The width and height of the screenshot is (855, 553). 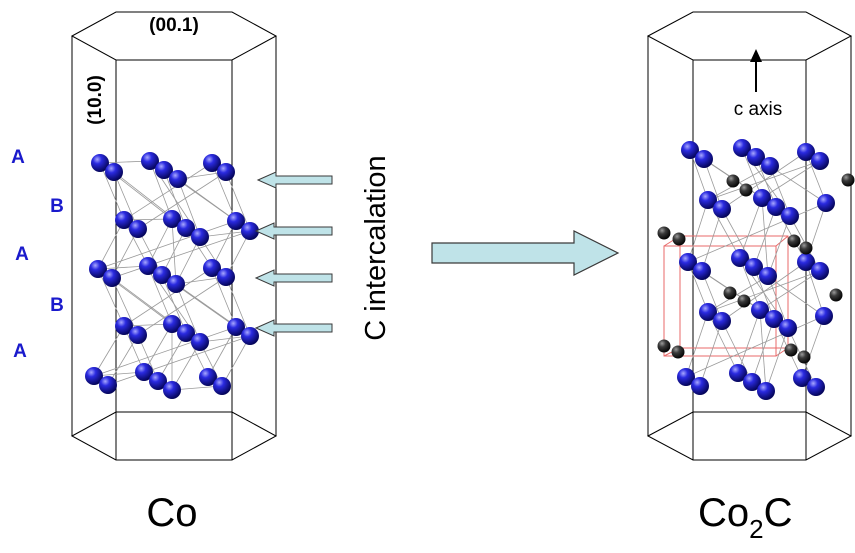 I want to click on stacking-layer-5: A, so click(x=20, y=351).